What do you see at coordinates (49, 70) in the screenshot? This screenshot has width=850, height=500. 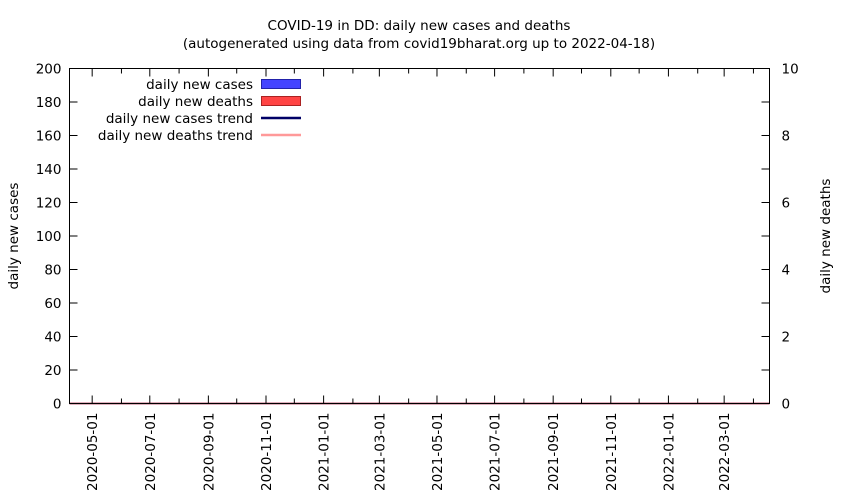 I see `y-tick-label: 200` at bounding box center [49, 70].